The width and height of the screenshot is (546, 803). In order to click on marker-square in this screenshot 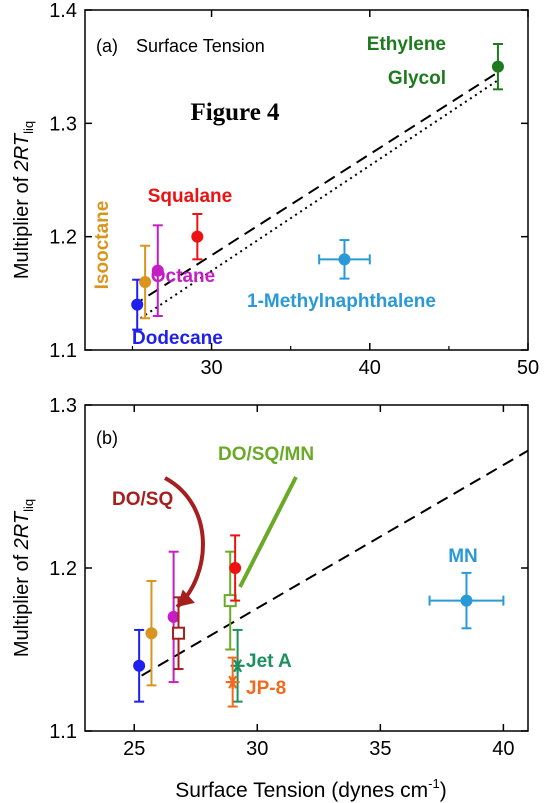, I will do `click(179, 633)`.